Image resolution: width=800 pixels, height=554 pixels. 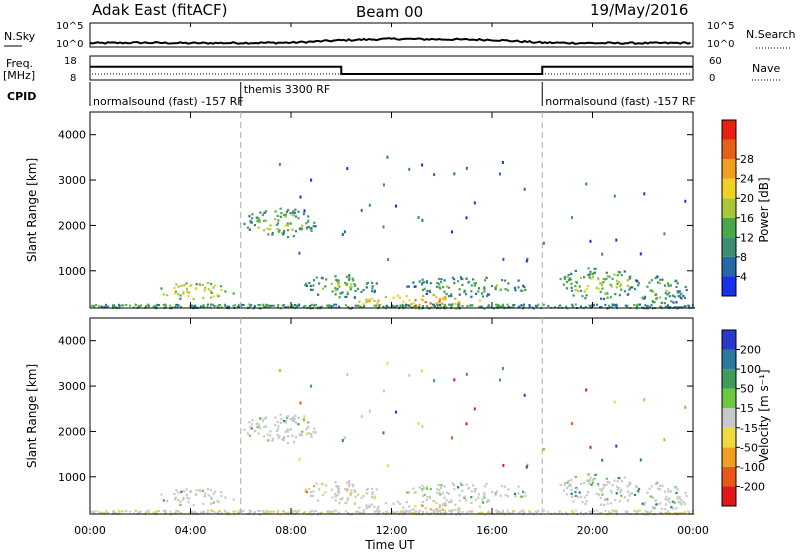 What do you see at coordinates (749, 428) in the screenshot?
I see `velocity-cbar-tick-label: -15` at bounding box center [749, 428].